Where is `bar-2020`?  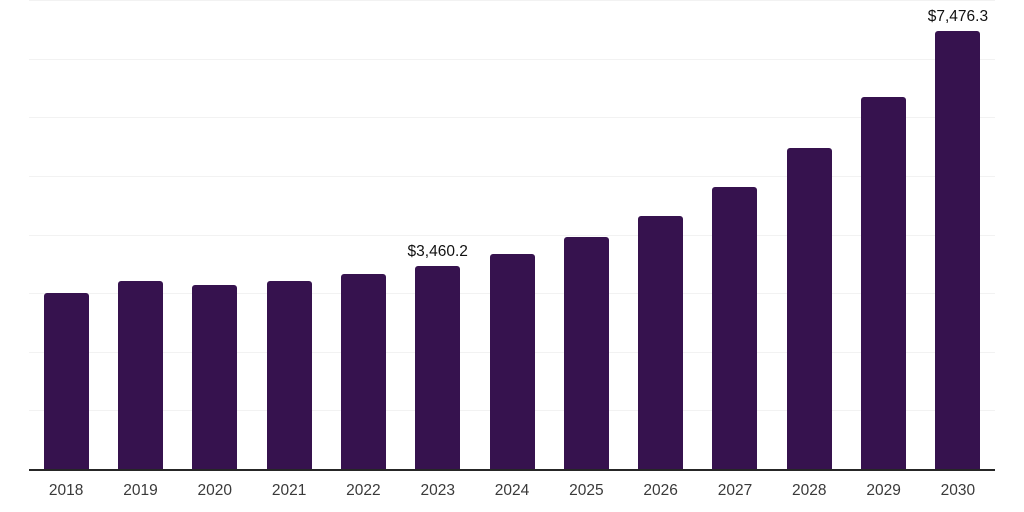 bar-2020 is located at coordinates (215, 376).